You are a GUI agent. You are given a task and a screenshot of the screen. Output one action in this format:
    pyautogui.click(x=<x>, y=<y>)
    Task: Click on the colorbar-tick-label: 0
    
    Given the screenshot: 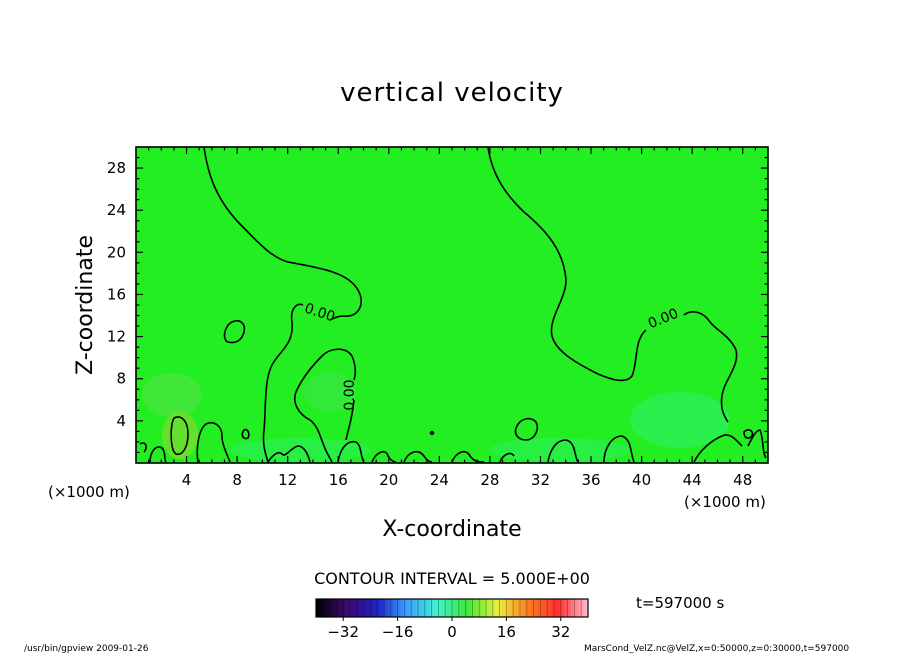 What is the action you would take?
    pyautogui.click(x=452, y=632)
    